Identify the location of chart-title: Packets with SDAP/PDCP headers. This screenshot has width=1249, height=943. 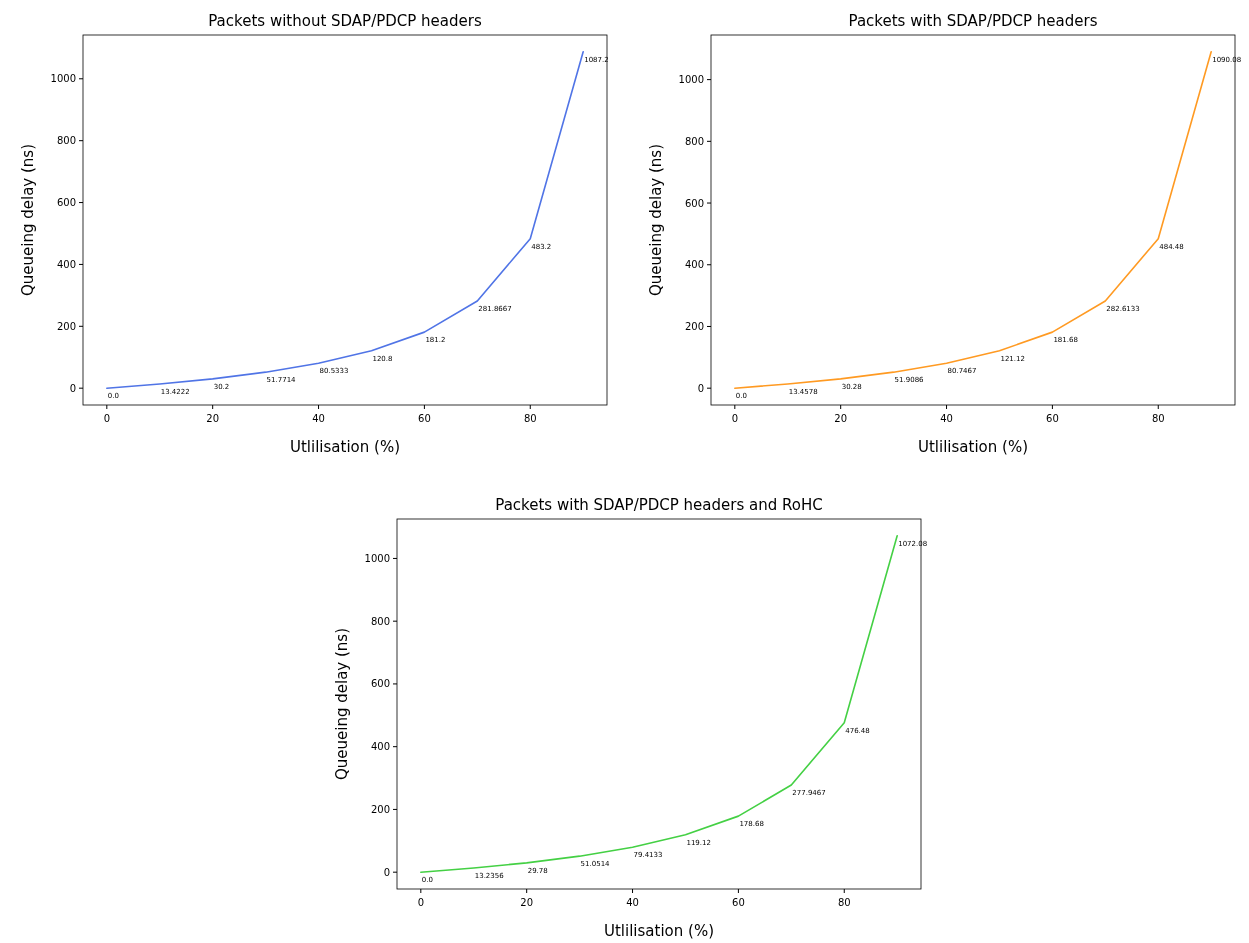
(973, 21).